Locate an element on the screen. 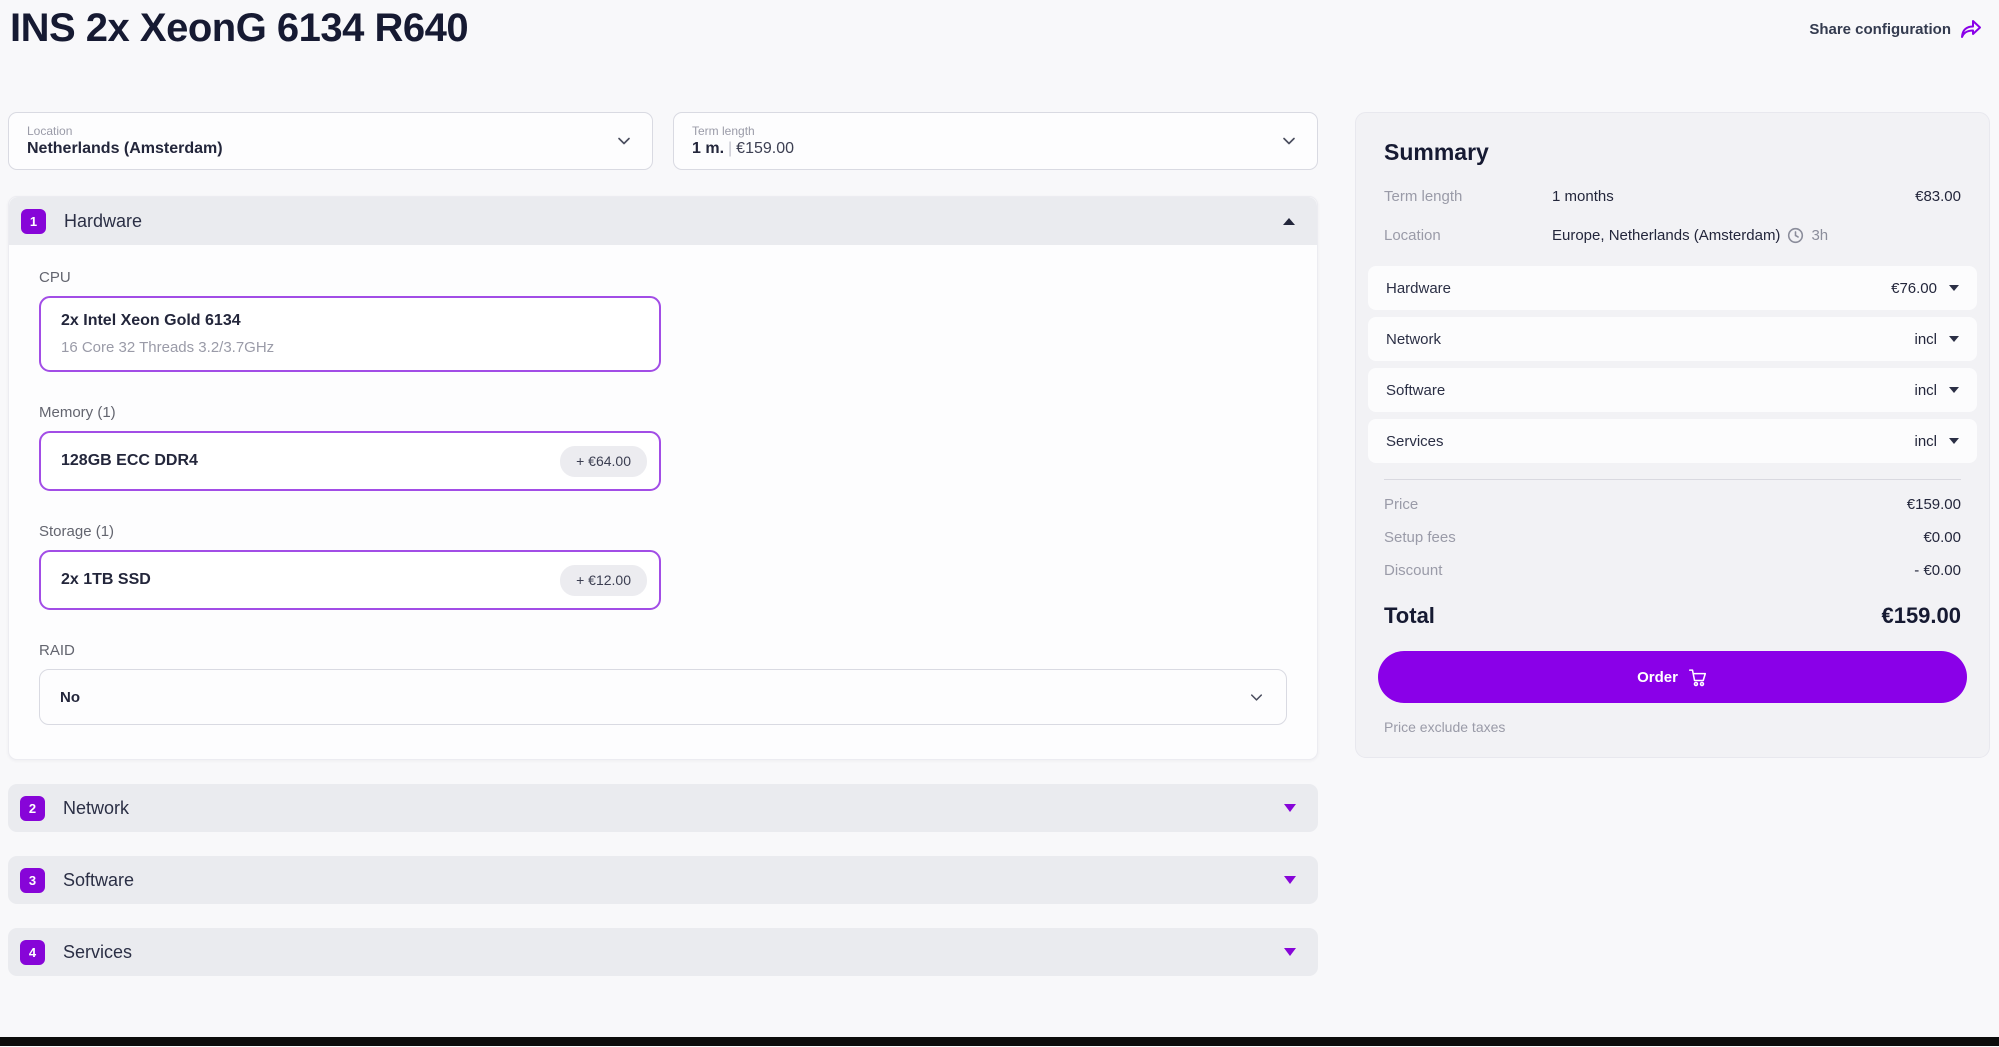 The height and width of the screenshot is (1047, 1999). hardware-price: €76.00 is located at coordinates (1914, 288).